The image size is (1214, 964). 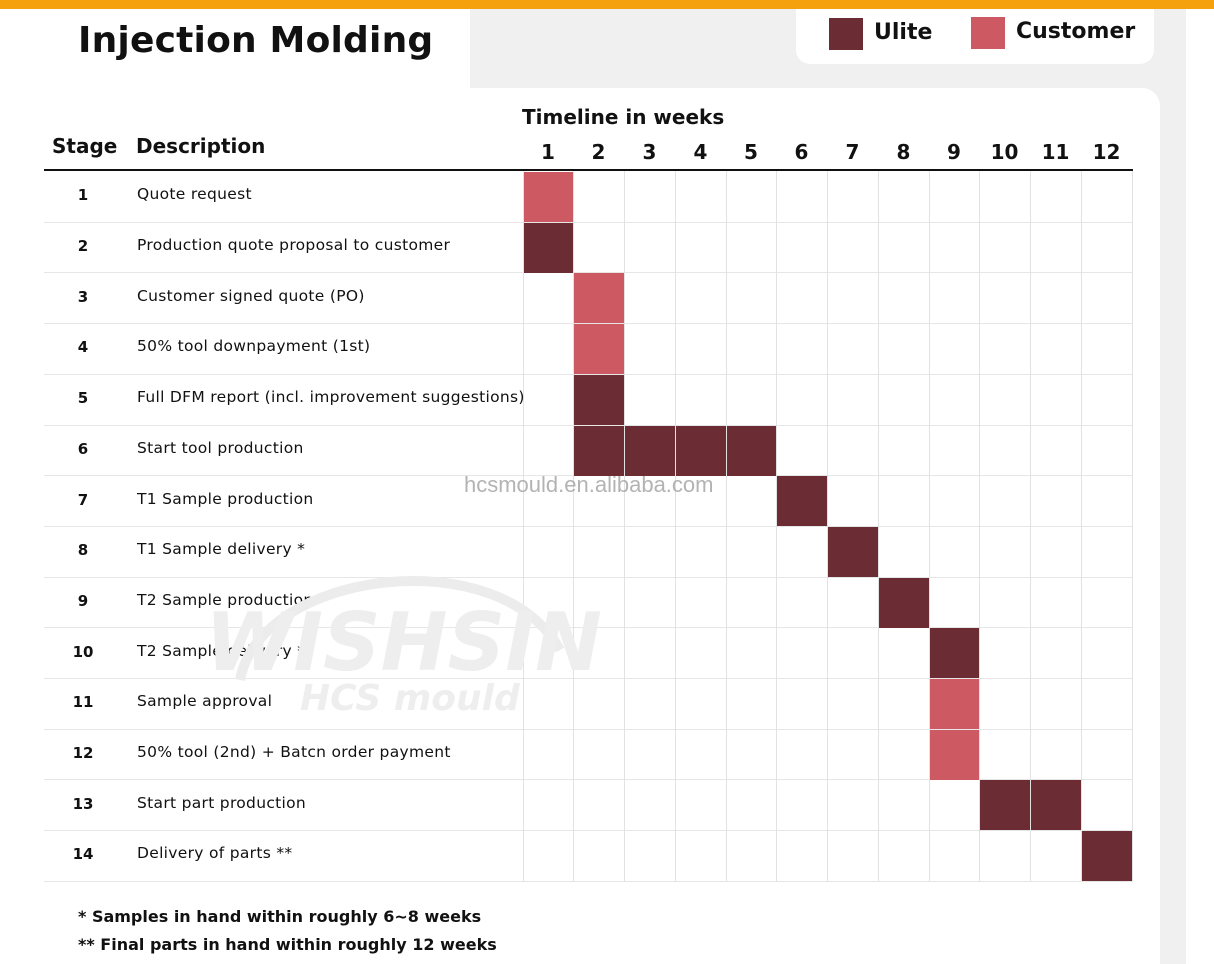 What do you see at coordinates (903, 32) in the screenshot?
I see `legend-label-ulite: Ulite` at bounding box center [903, 32].